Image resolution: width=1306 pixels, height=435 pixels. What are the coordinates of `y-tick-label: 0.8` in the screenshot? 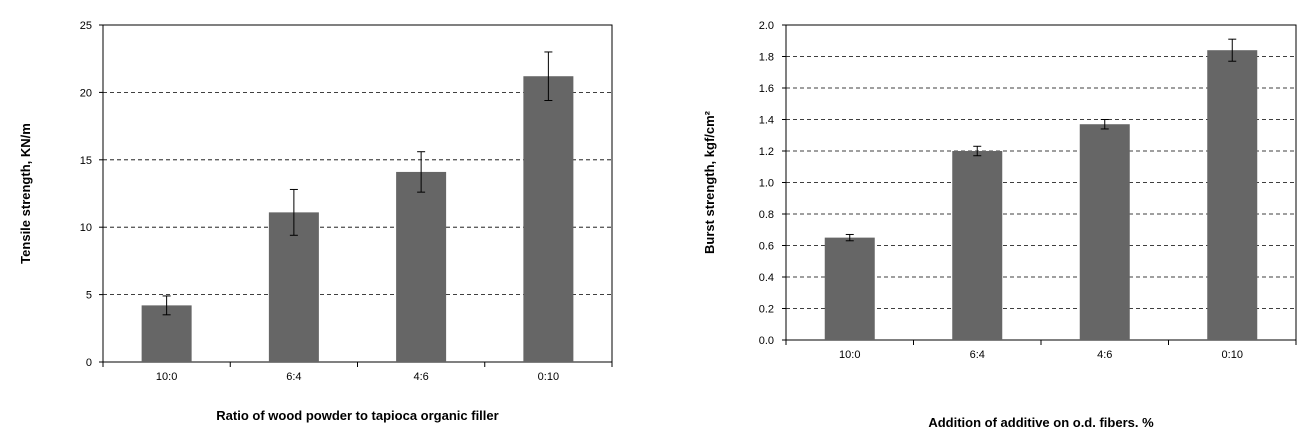 It's located at (766, 215).